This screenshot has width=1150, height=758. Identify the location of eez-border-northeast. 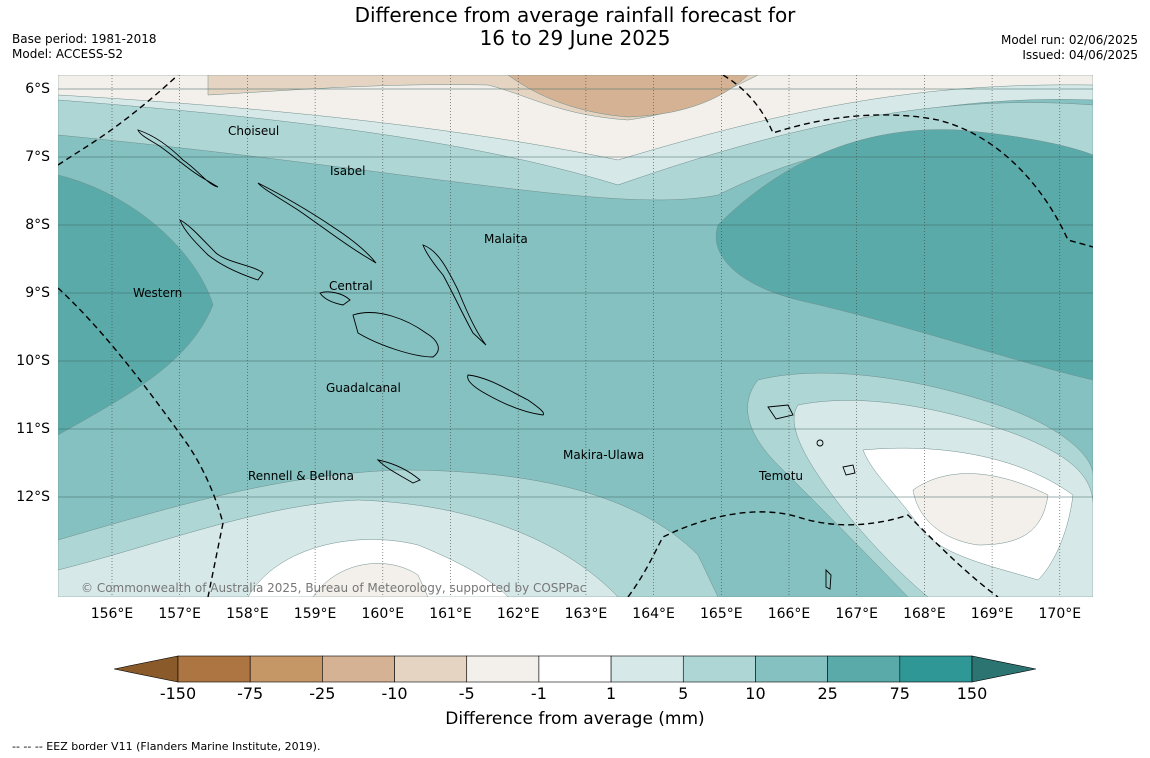
(907, 161).